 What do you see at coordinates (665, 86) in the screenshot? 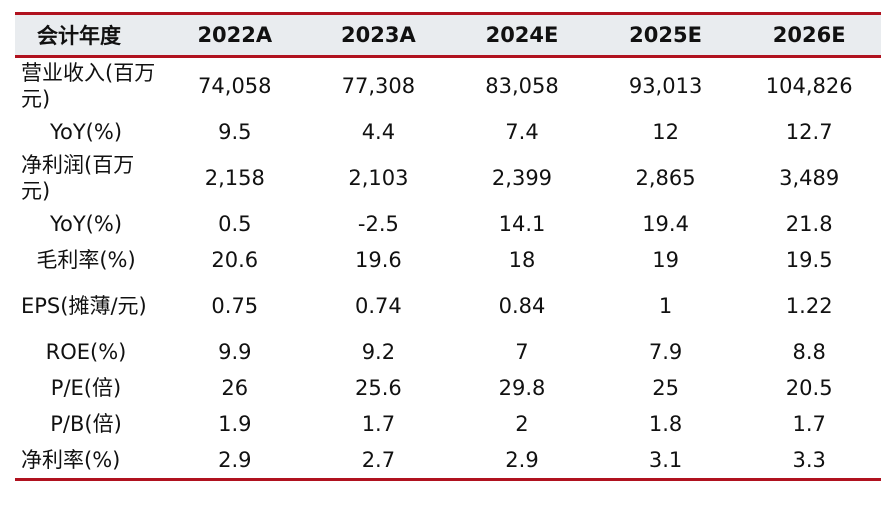
I see `value-cell: 93,013` at bounding box center [665, 86].